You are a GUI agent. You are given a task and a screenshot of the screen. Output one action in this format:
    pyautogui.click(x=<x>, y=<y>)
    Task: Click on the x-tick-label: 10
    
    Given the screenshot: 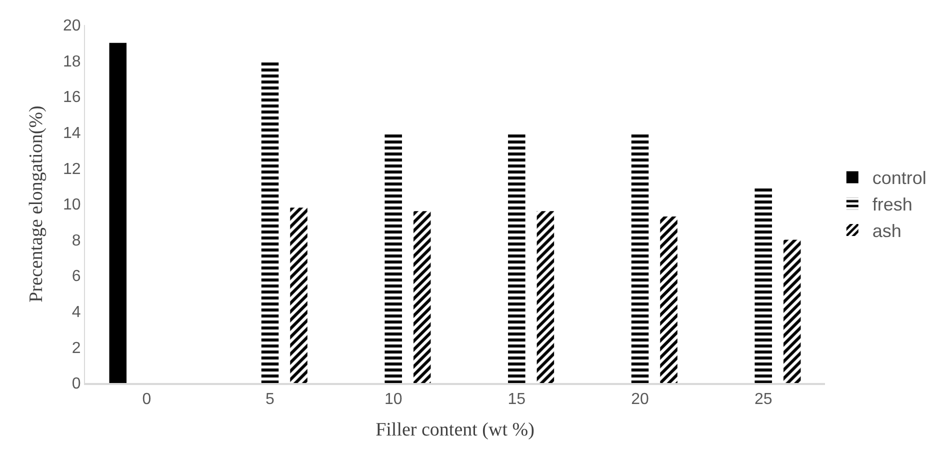 What is the action you would take?
    pyautogui.click(x=393, y=399)
    